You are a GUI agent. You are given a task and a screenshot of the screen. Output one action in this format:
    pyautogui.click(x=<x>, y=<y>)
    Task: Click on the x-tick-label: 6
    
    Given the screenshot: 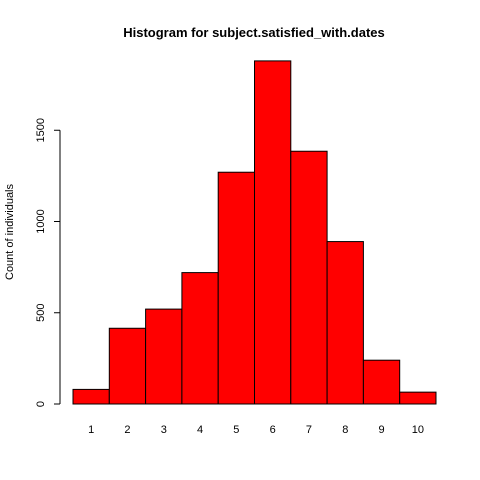 What is the action you would take?
    pyautogui.click(x=273, y=430)
    